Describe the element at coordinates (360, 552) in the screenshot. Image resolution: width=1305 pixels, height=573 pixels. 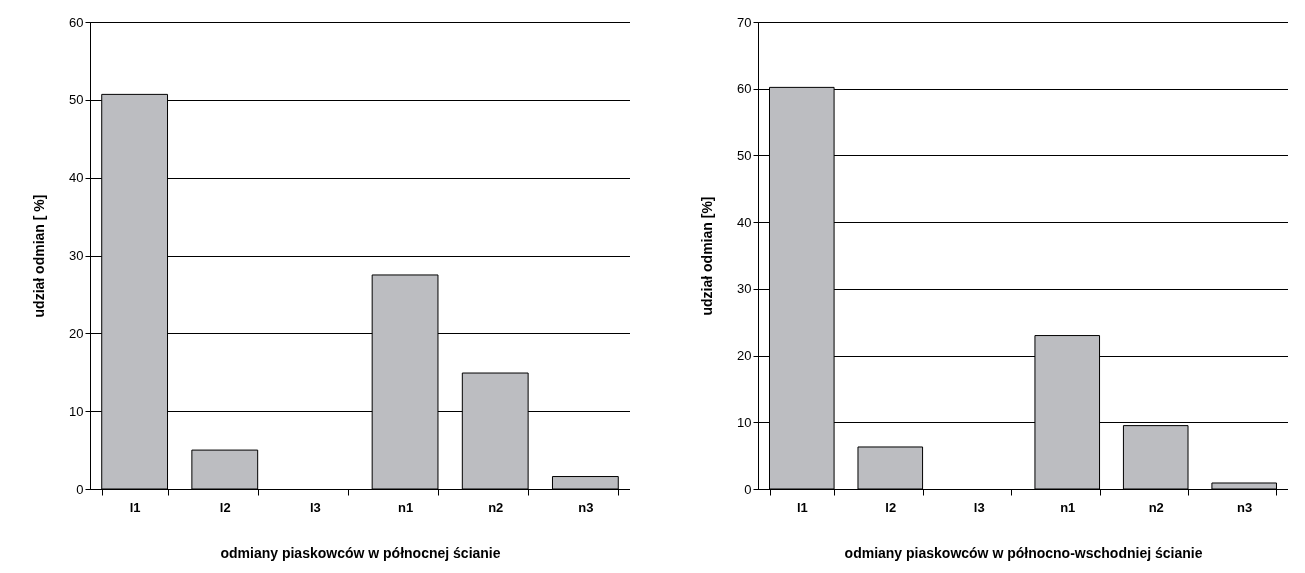
I see `x-axis-title: odmiany piaskowców w północnej ścianie` at that location.